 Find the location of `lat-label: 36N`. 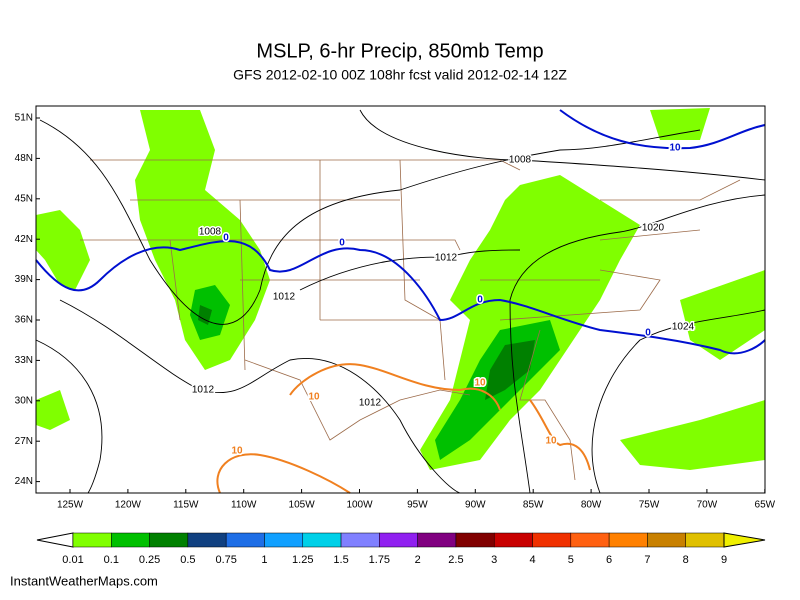

lat-label: 36N is located at coordinates (24, 320).